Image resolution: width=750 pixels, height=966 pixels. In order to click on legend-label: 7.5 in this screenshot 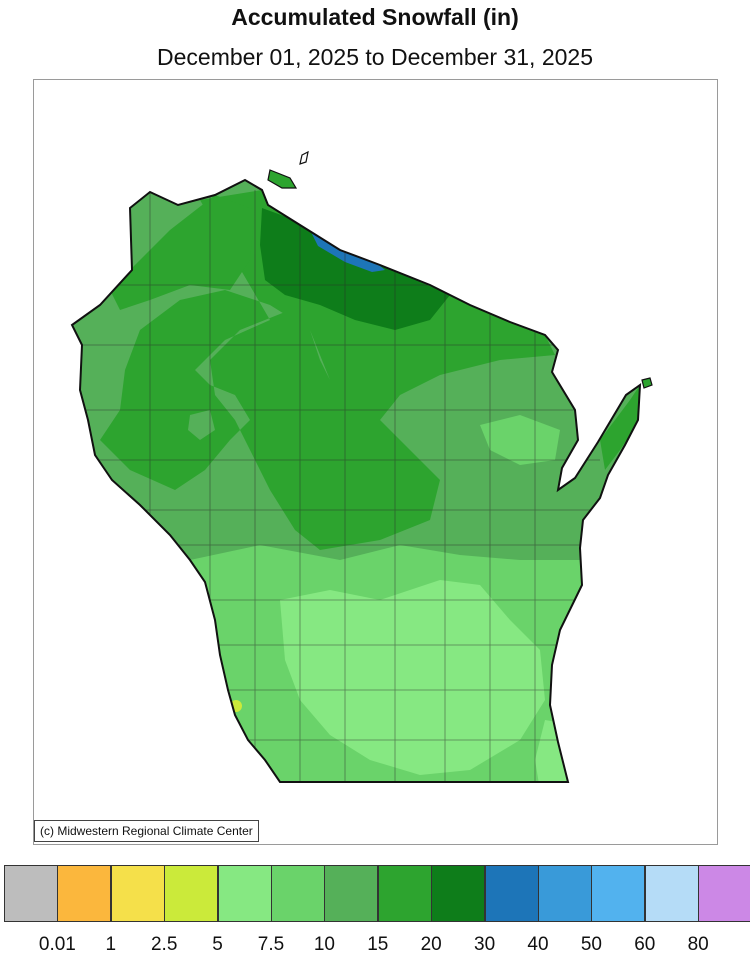, I will do `click(271, 944)`.